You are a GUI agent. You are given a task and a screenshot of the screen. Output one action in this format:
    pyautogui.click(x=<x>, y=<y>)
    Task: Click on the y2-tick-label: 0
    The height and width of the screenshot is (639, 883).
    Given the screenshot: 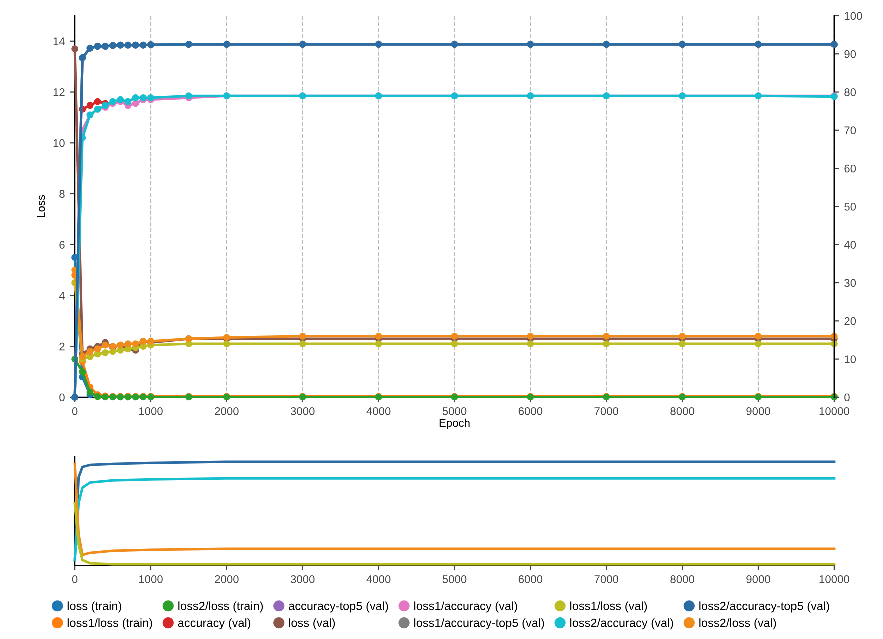 What is the action you would take?
    pyautogui.click(x=847, y=398)
    